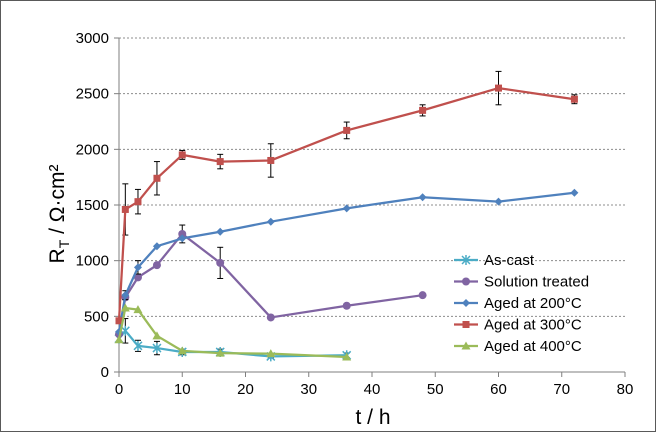 Image resolution: width=656 pixels, height=432 pixels. What do you see at coordinates (308, 389) in the screenshot?
I see `x-tick-label-3: 30` at bounding box center [308, 389].